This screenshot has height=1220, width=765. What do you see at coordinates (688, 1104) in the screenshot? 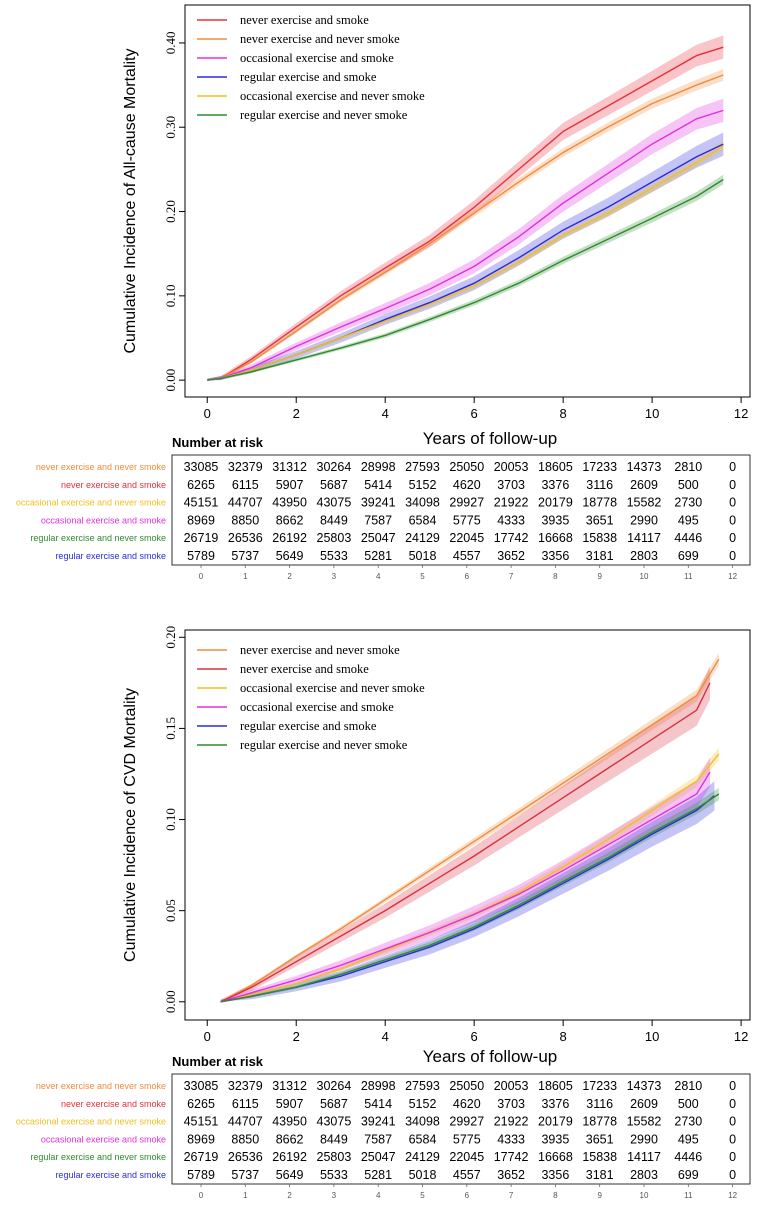
I see `risk-count-cell: 500` at bounding box center [688, 1104].